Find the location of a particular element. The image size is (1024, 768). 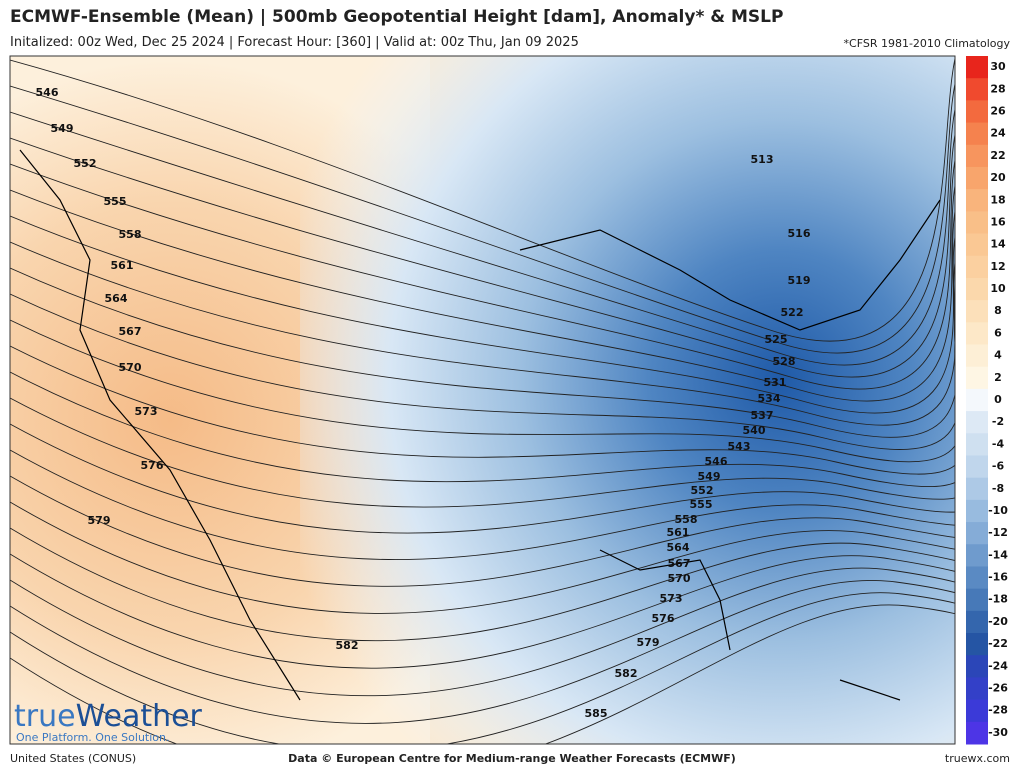

footer-right: truewx.com is located at coordinates (977, 758).